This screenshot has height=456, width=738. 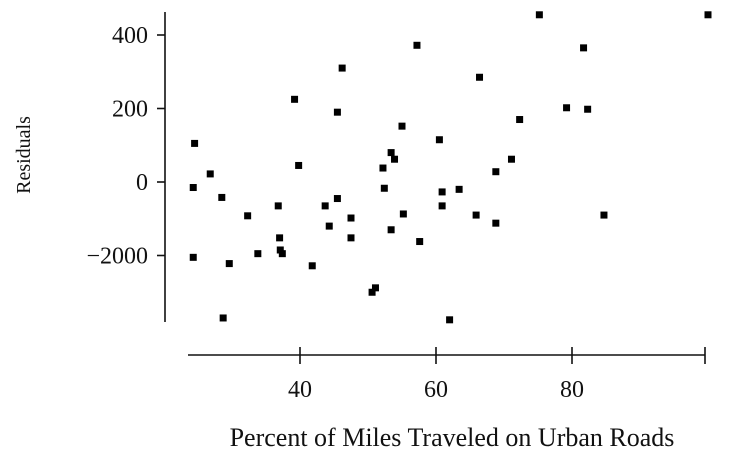 What do you see at coordinates (130, 36) in the screenshot?
I see `y-tick-label: 400` at bounding box center [130, 36].